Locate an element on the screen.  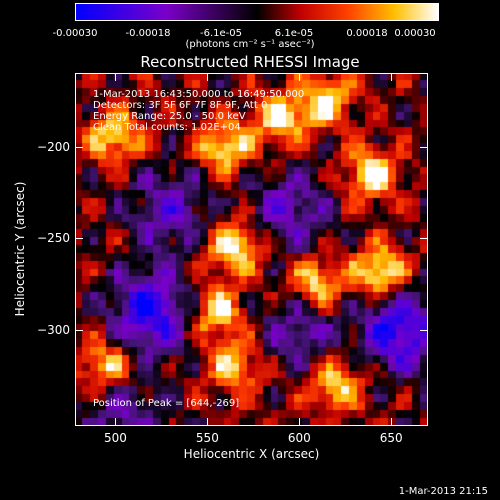
chart-title: Reconstructed RHESSI Image is located at coordinates (250, 62).